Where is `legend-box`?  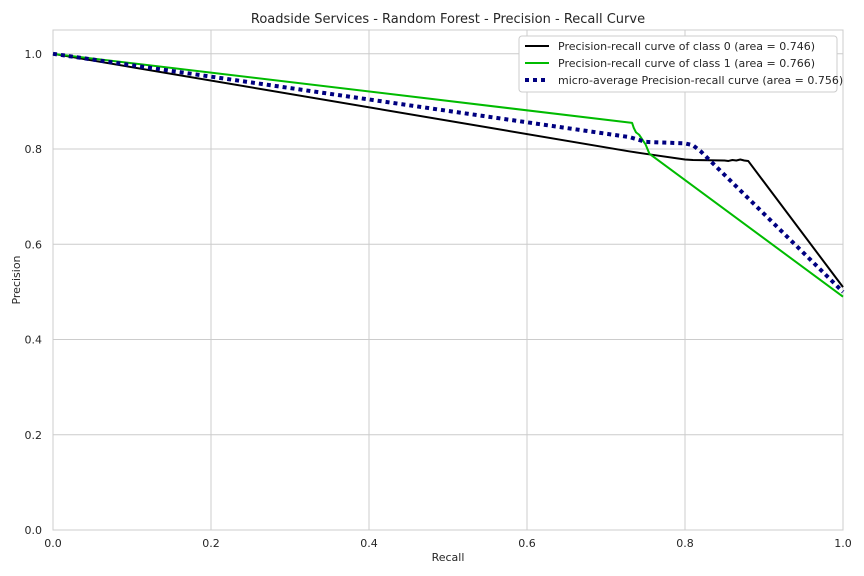 legend-box is located at coordinates (678, 64).